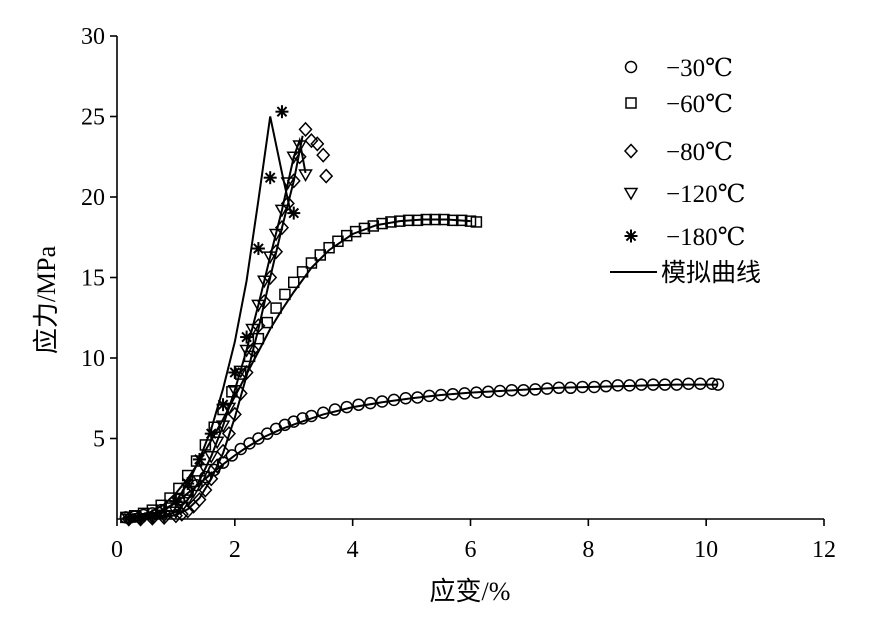 This screenshot has width=881, height=629. Describe the element at coordinates (699, 68) in the screenshot. I see `legend-label: −30℃` at that location.